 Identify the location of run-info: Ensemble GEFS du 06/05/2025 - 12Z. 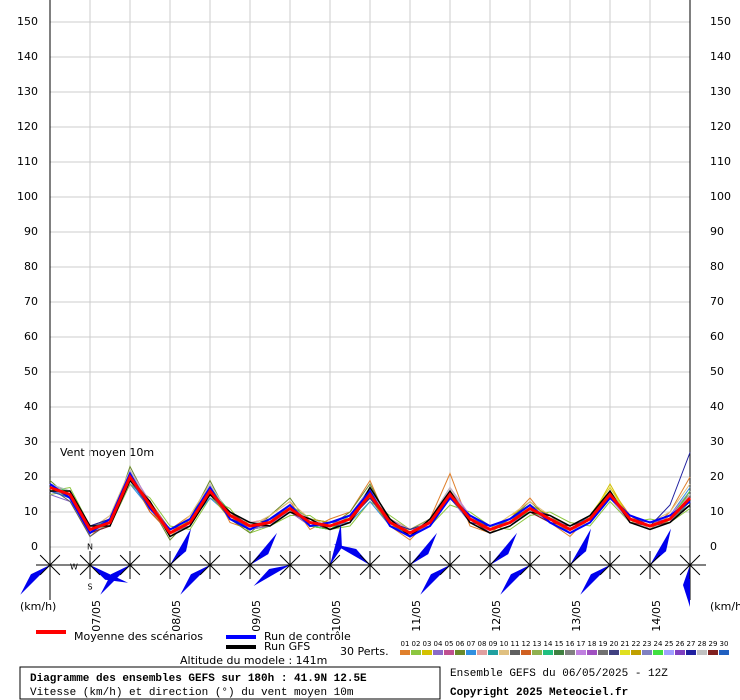
(559, 674).